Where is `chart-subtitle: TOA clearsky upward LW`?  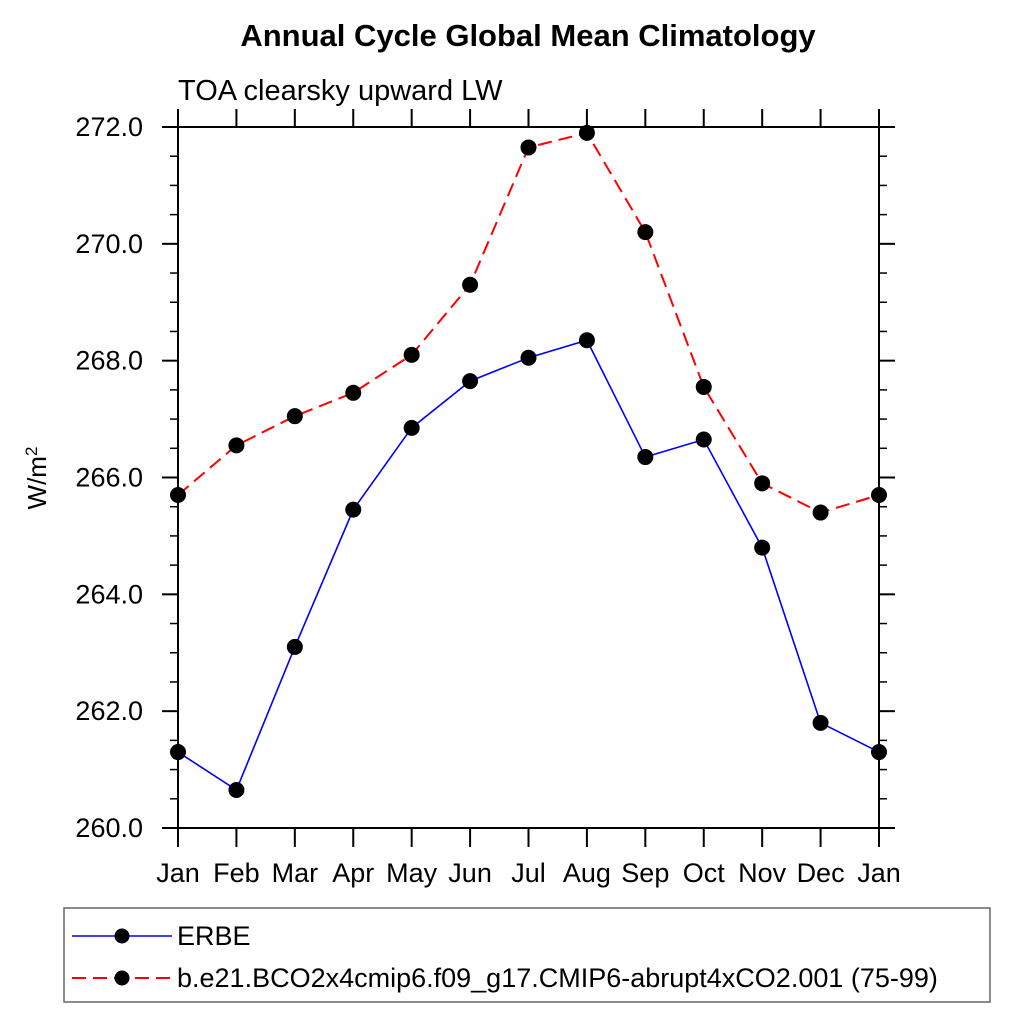
chart-subtitle: TOA clearsky upward LW is located at coordinates (340, 91).